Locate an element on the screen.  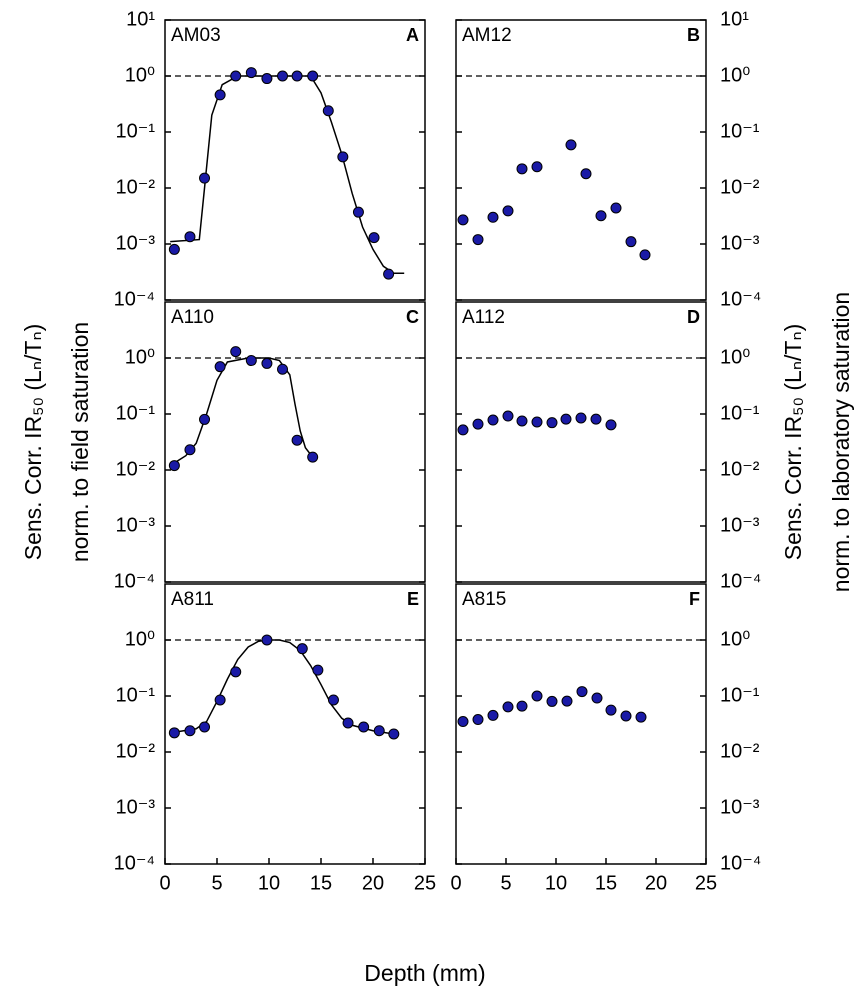
y-axis-label-right: Sens. Corr. IR₅₀ (Lₙ/Tₙ) is located at coordinates (793, 442).